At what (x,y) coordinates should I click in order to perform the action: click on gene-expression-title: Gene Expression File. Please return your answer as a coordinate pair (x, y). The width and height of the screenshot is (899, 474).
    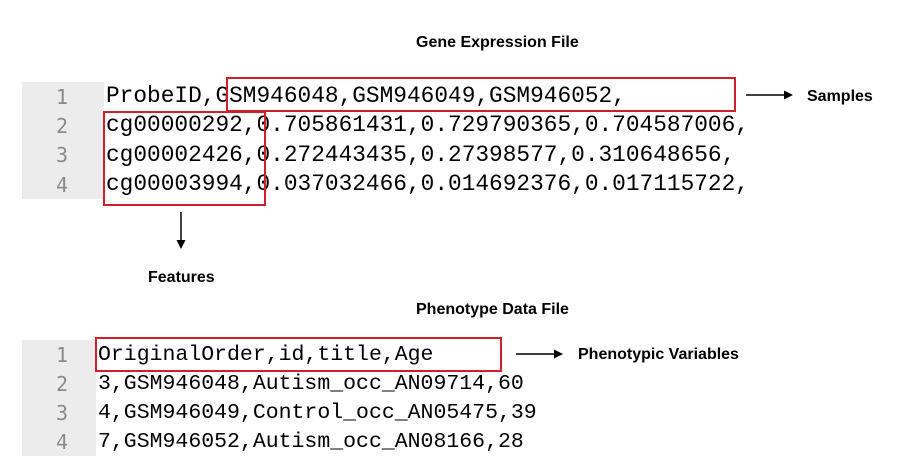
    Looking at the image, I should click on (497, 42).